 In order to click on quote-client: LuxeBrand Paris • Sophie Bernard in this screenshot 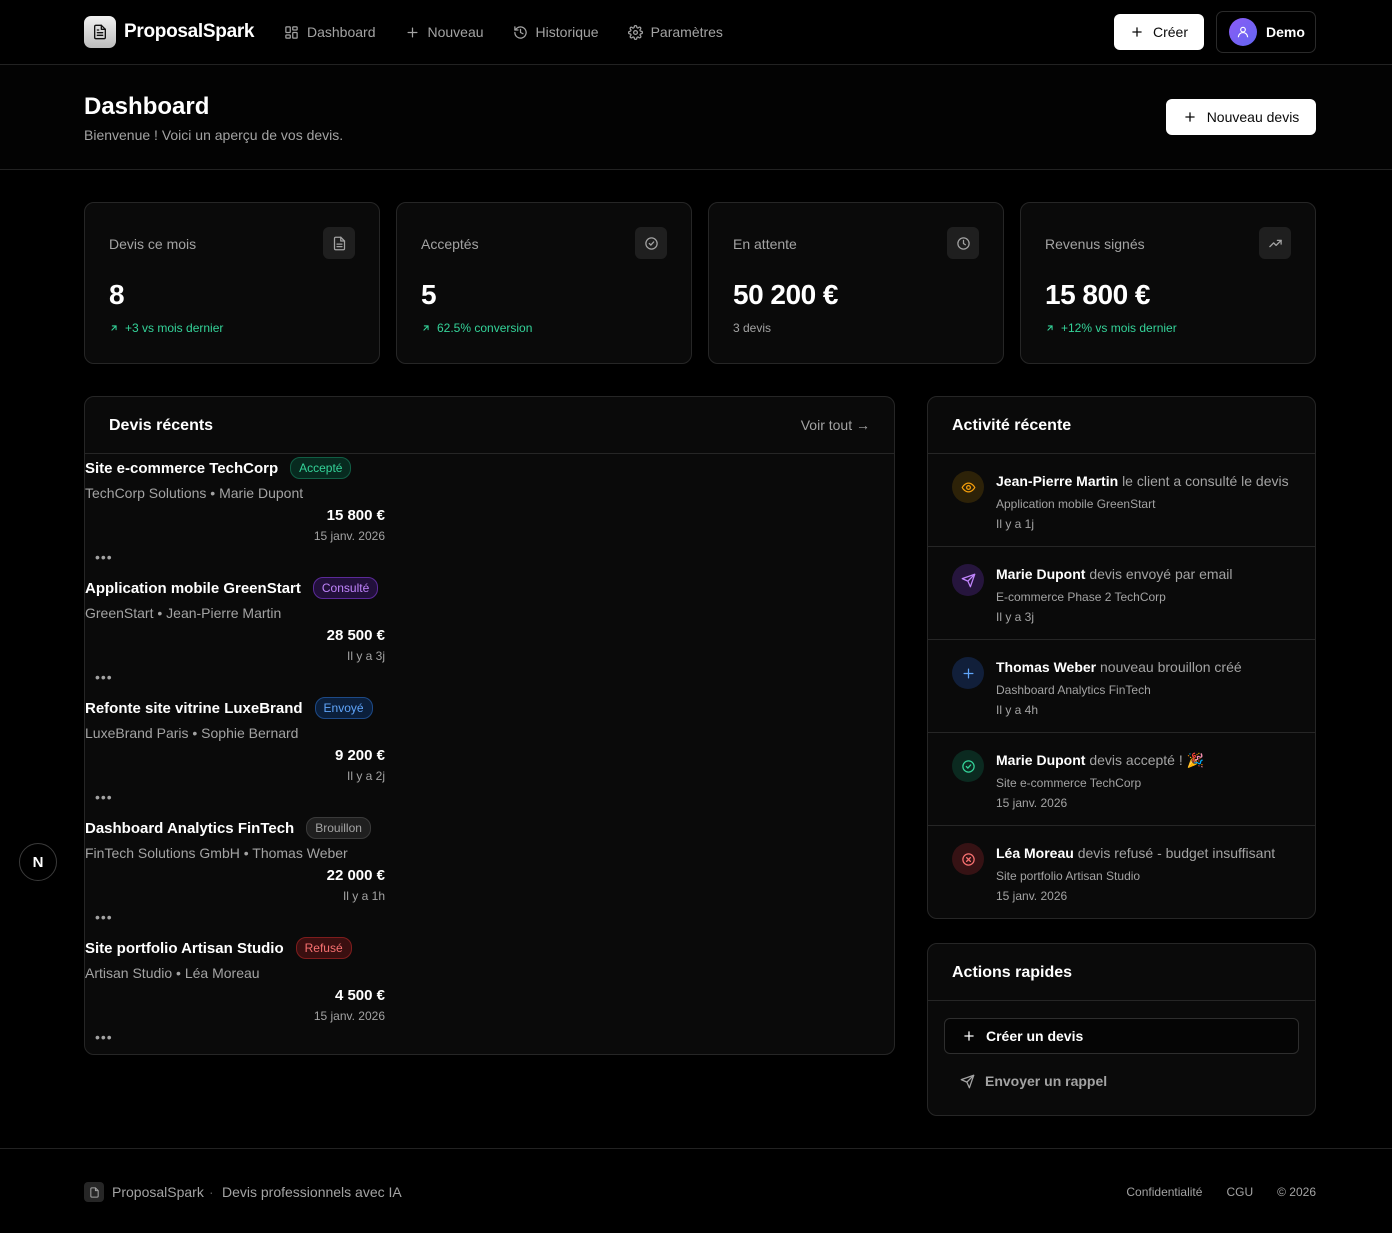, I will do `click(192, 733)`.